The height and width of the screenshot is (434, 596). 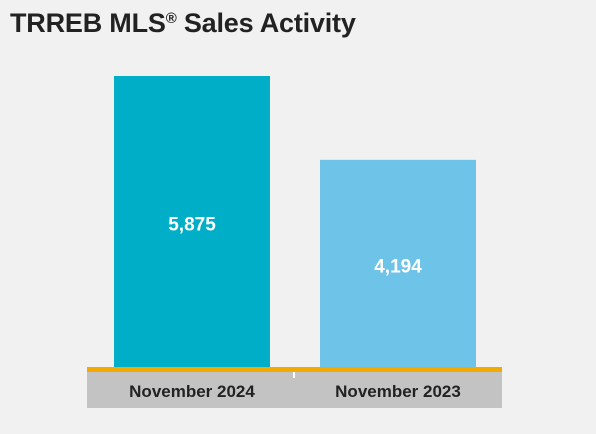 I want to click on data-label: 5,875, so click(x=192, y=225).